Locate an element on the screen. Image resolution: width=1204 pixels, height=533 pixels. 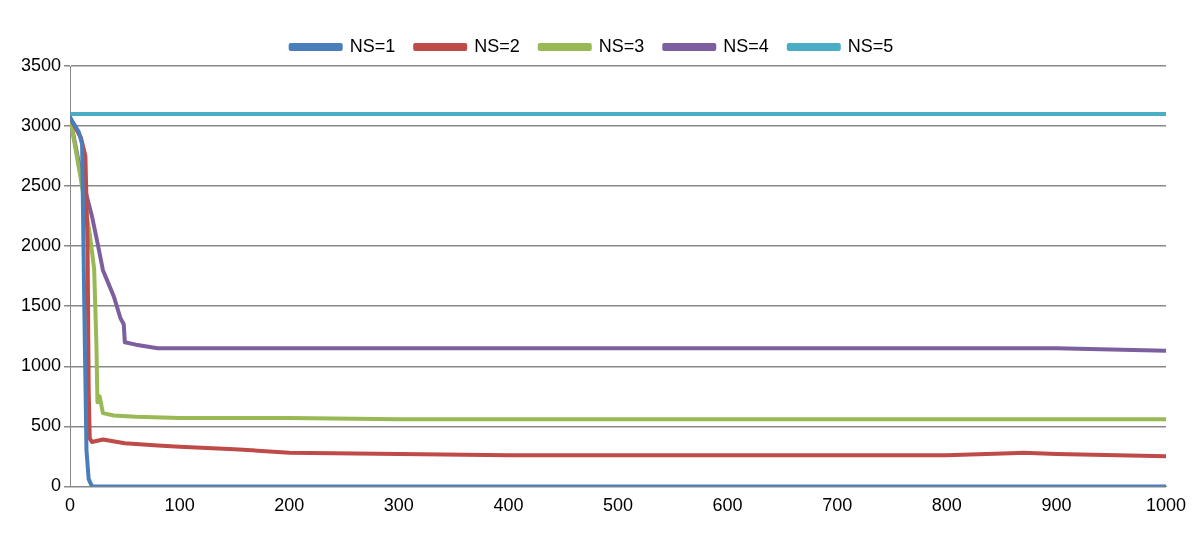
y-tick-label: 0 is located at coordinates (56, 485).